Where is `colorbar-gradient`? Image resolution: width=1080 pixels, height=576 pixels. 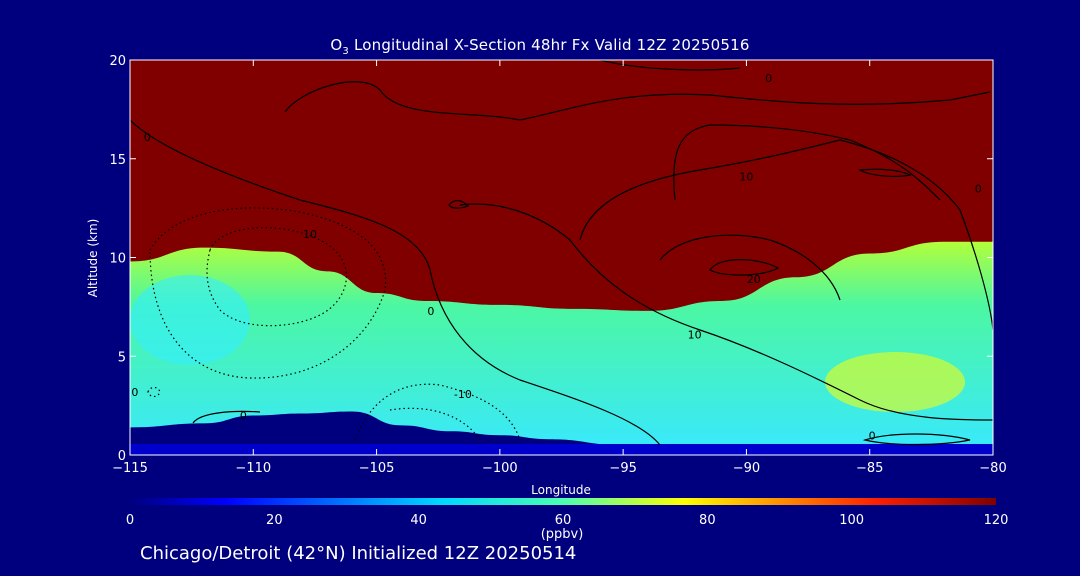
colorbar-gradient is located at coordinates (563, 501).